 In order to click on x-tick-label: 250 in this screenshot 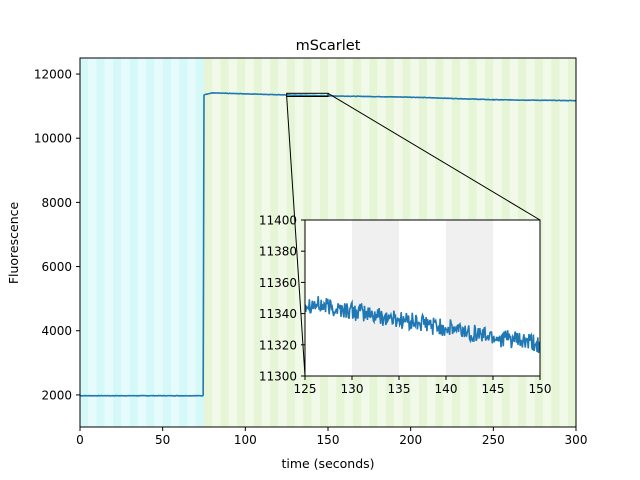, I will do `click(493, 440)`.